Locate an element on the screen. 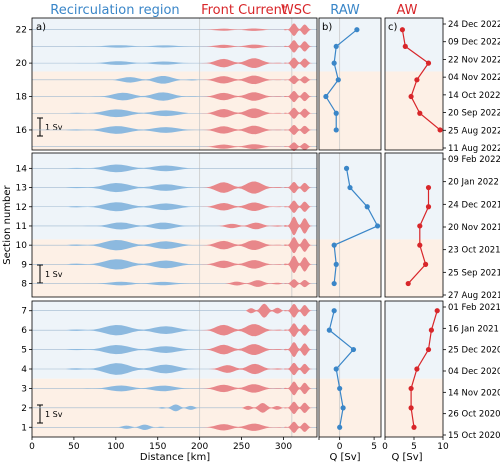 Image resolution: width=500 pixels, height=467 pixels. x-tick-label: 0 is located at coordinates (32, 447).